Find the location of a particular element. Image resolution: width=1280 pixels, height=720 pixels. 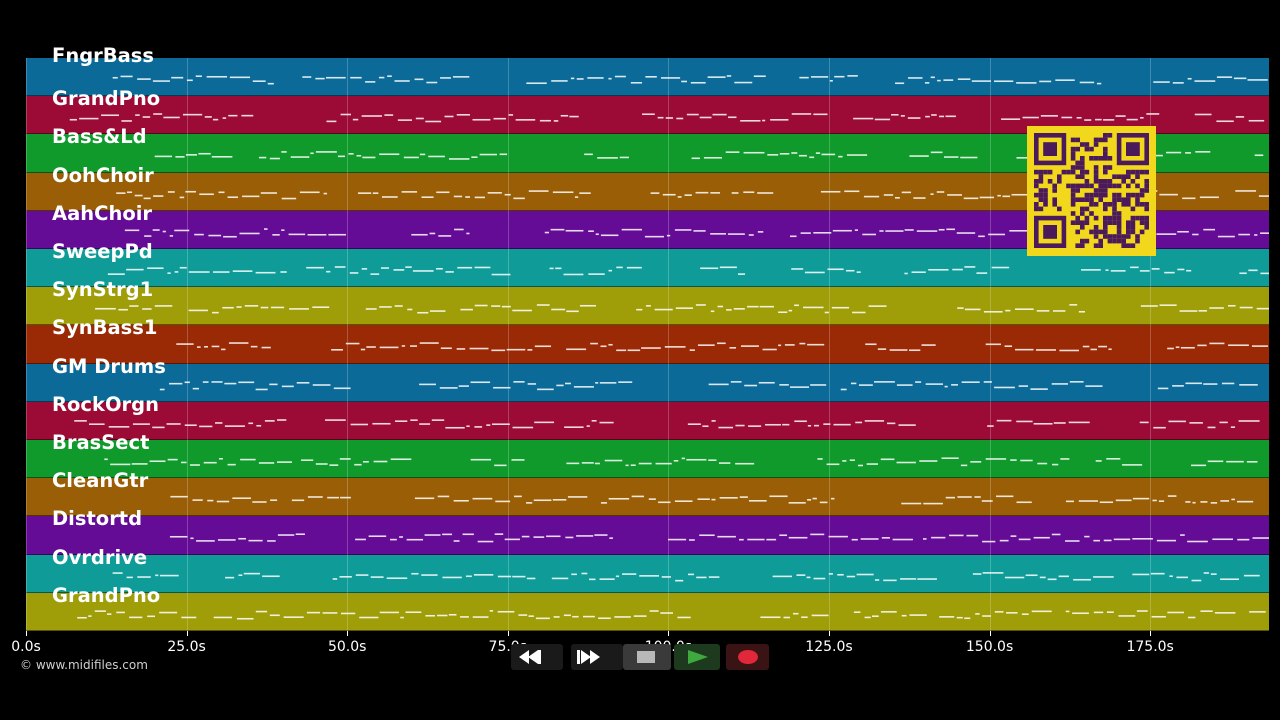

rewind-button is located at coordinates (537, 657).